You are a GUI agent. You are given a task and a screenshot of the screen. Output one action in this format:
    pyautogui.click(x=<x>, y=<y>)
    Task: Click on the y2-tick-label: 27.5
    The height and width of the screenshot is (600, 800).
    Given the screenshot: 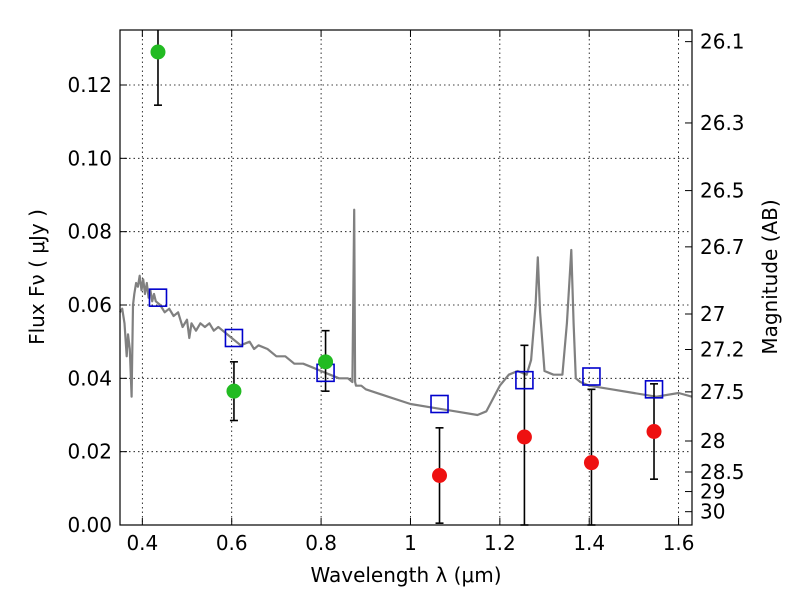 What is the action you would take?
    pyautogui.click(x=722, y=392)
    